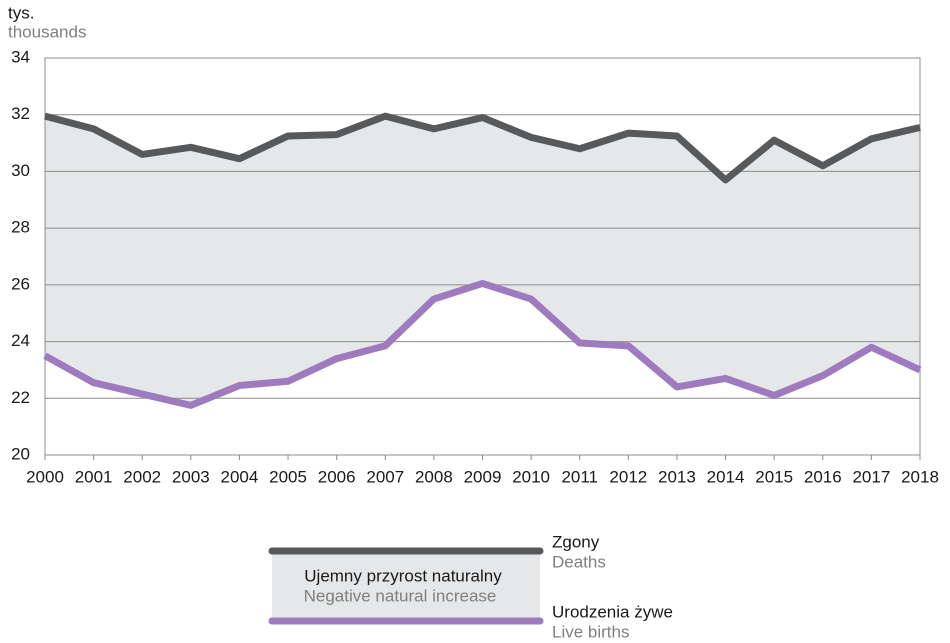  I want to click on y-tick-label: 26, so click(20, 283).